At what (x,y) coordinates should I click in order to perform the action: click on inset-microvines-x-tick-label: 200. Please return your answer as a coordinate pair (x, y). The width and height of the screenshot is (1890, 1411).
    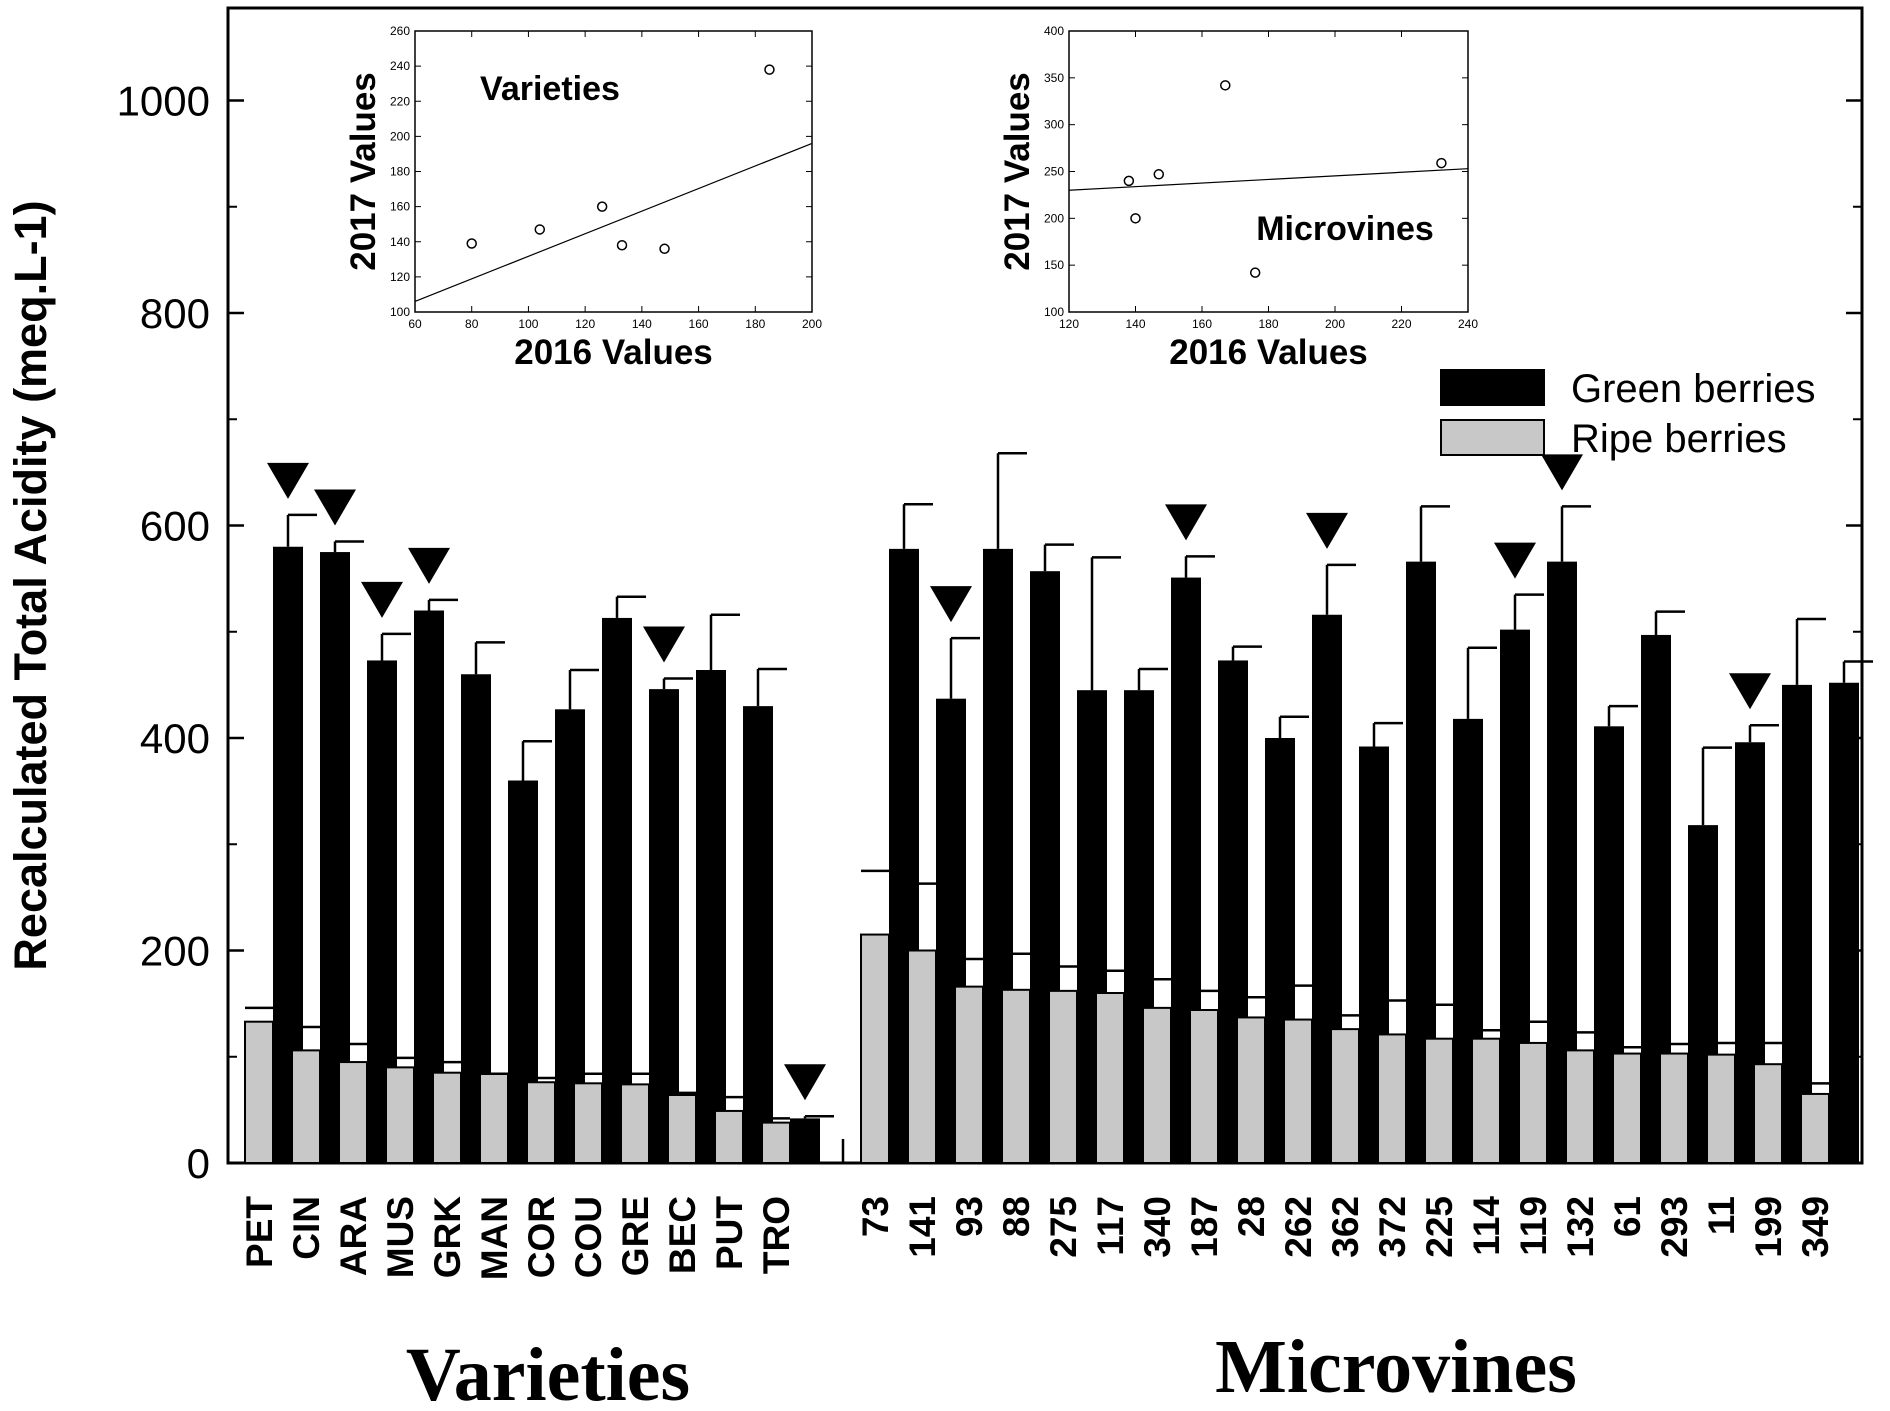
    Looking at the image, I should click on (1335, 324).